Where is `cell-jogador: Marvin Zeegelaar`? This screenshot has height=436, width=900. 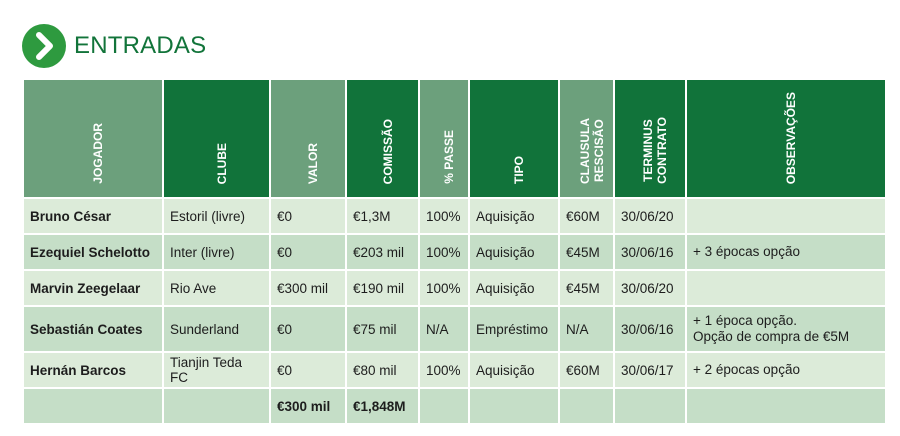 cell-jogador: Marvin Zeegelaar is located at coordinates (93, 288).